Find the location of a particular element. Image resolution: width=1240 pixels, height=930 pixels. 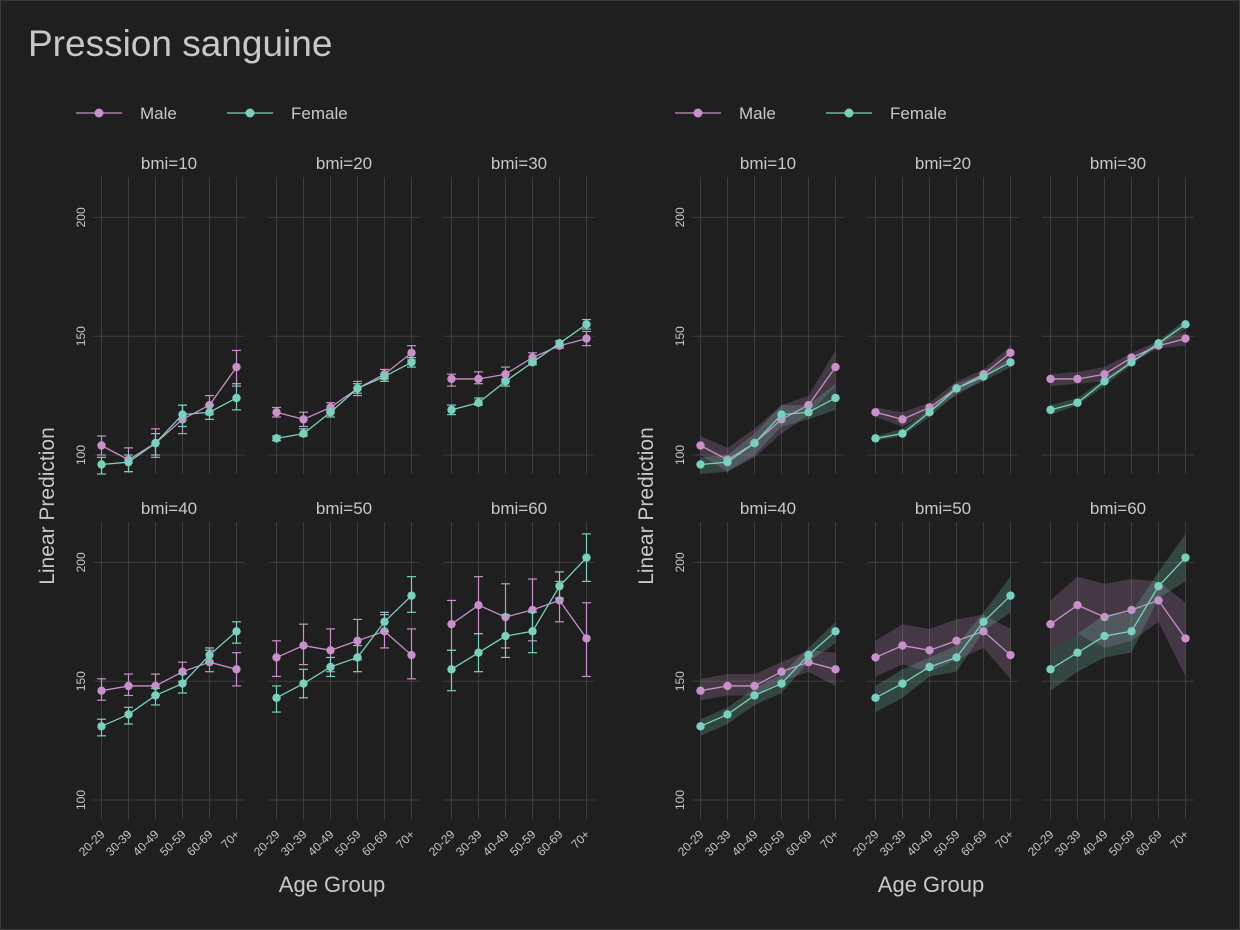

facet-label: bmi=20 is located at coordinates (943, 163).